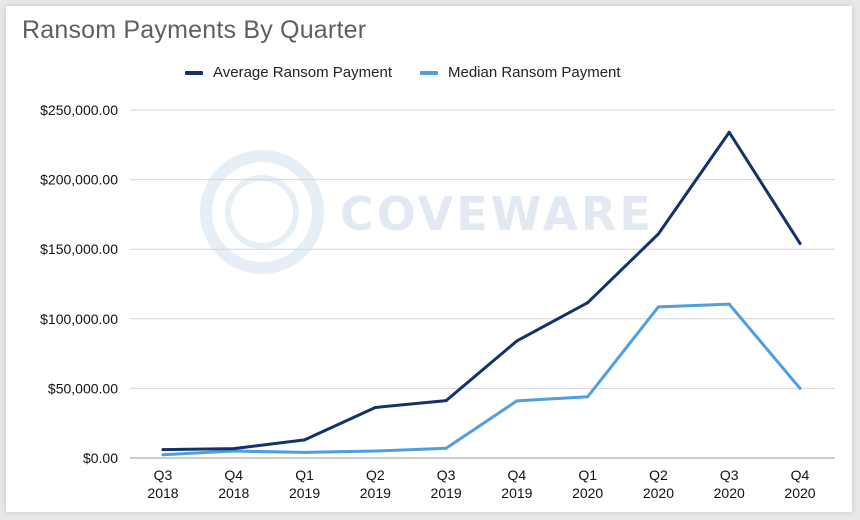 The width and height of the screenshot is (860, 520). Describe the element at coordinates (194, 72) in the screenshot. I see `legend-swatch-average` at that location.